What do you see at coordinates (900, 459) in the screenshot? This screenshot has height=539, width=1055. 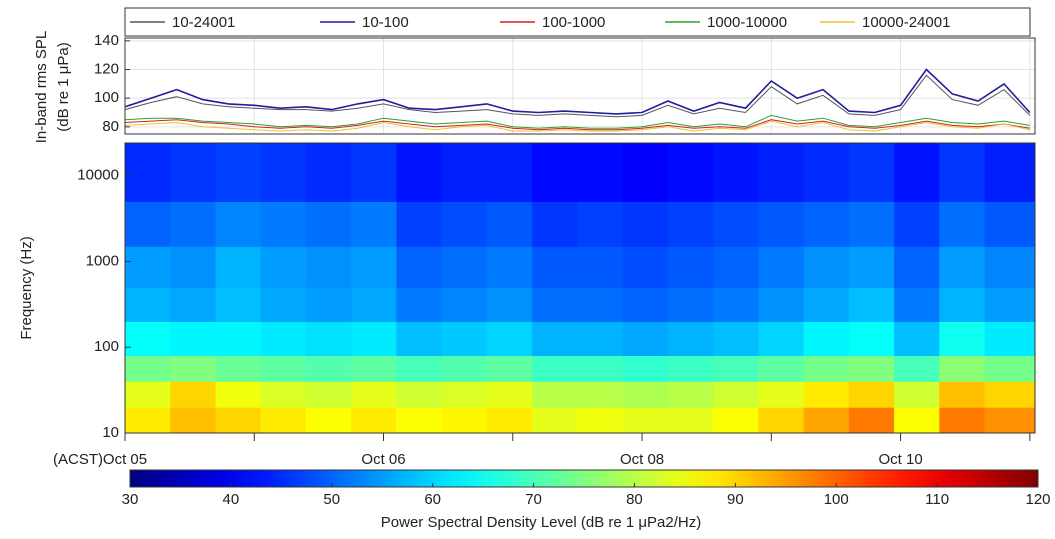 I see `x-tick-label: Oct 10` at bounding box center [900, 459].